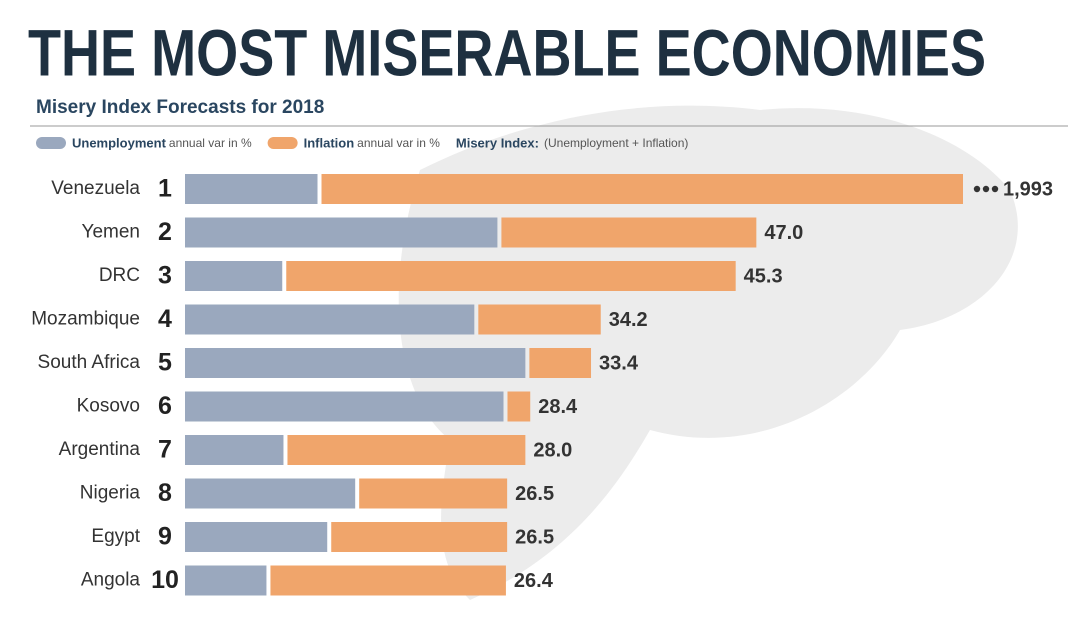 This screenshot has width=1080, height=628. Describe the element at coordinates (619, 363) in the screenshot. I see `total-label: 33.4` at that location.